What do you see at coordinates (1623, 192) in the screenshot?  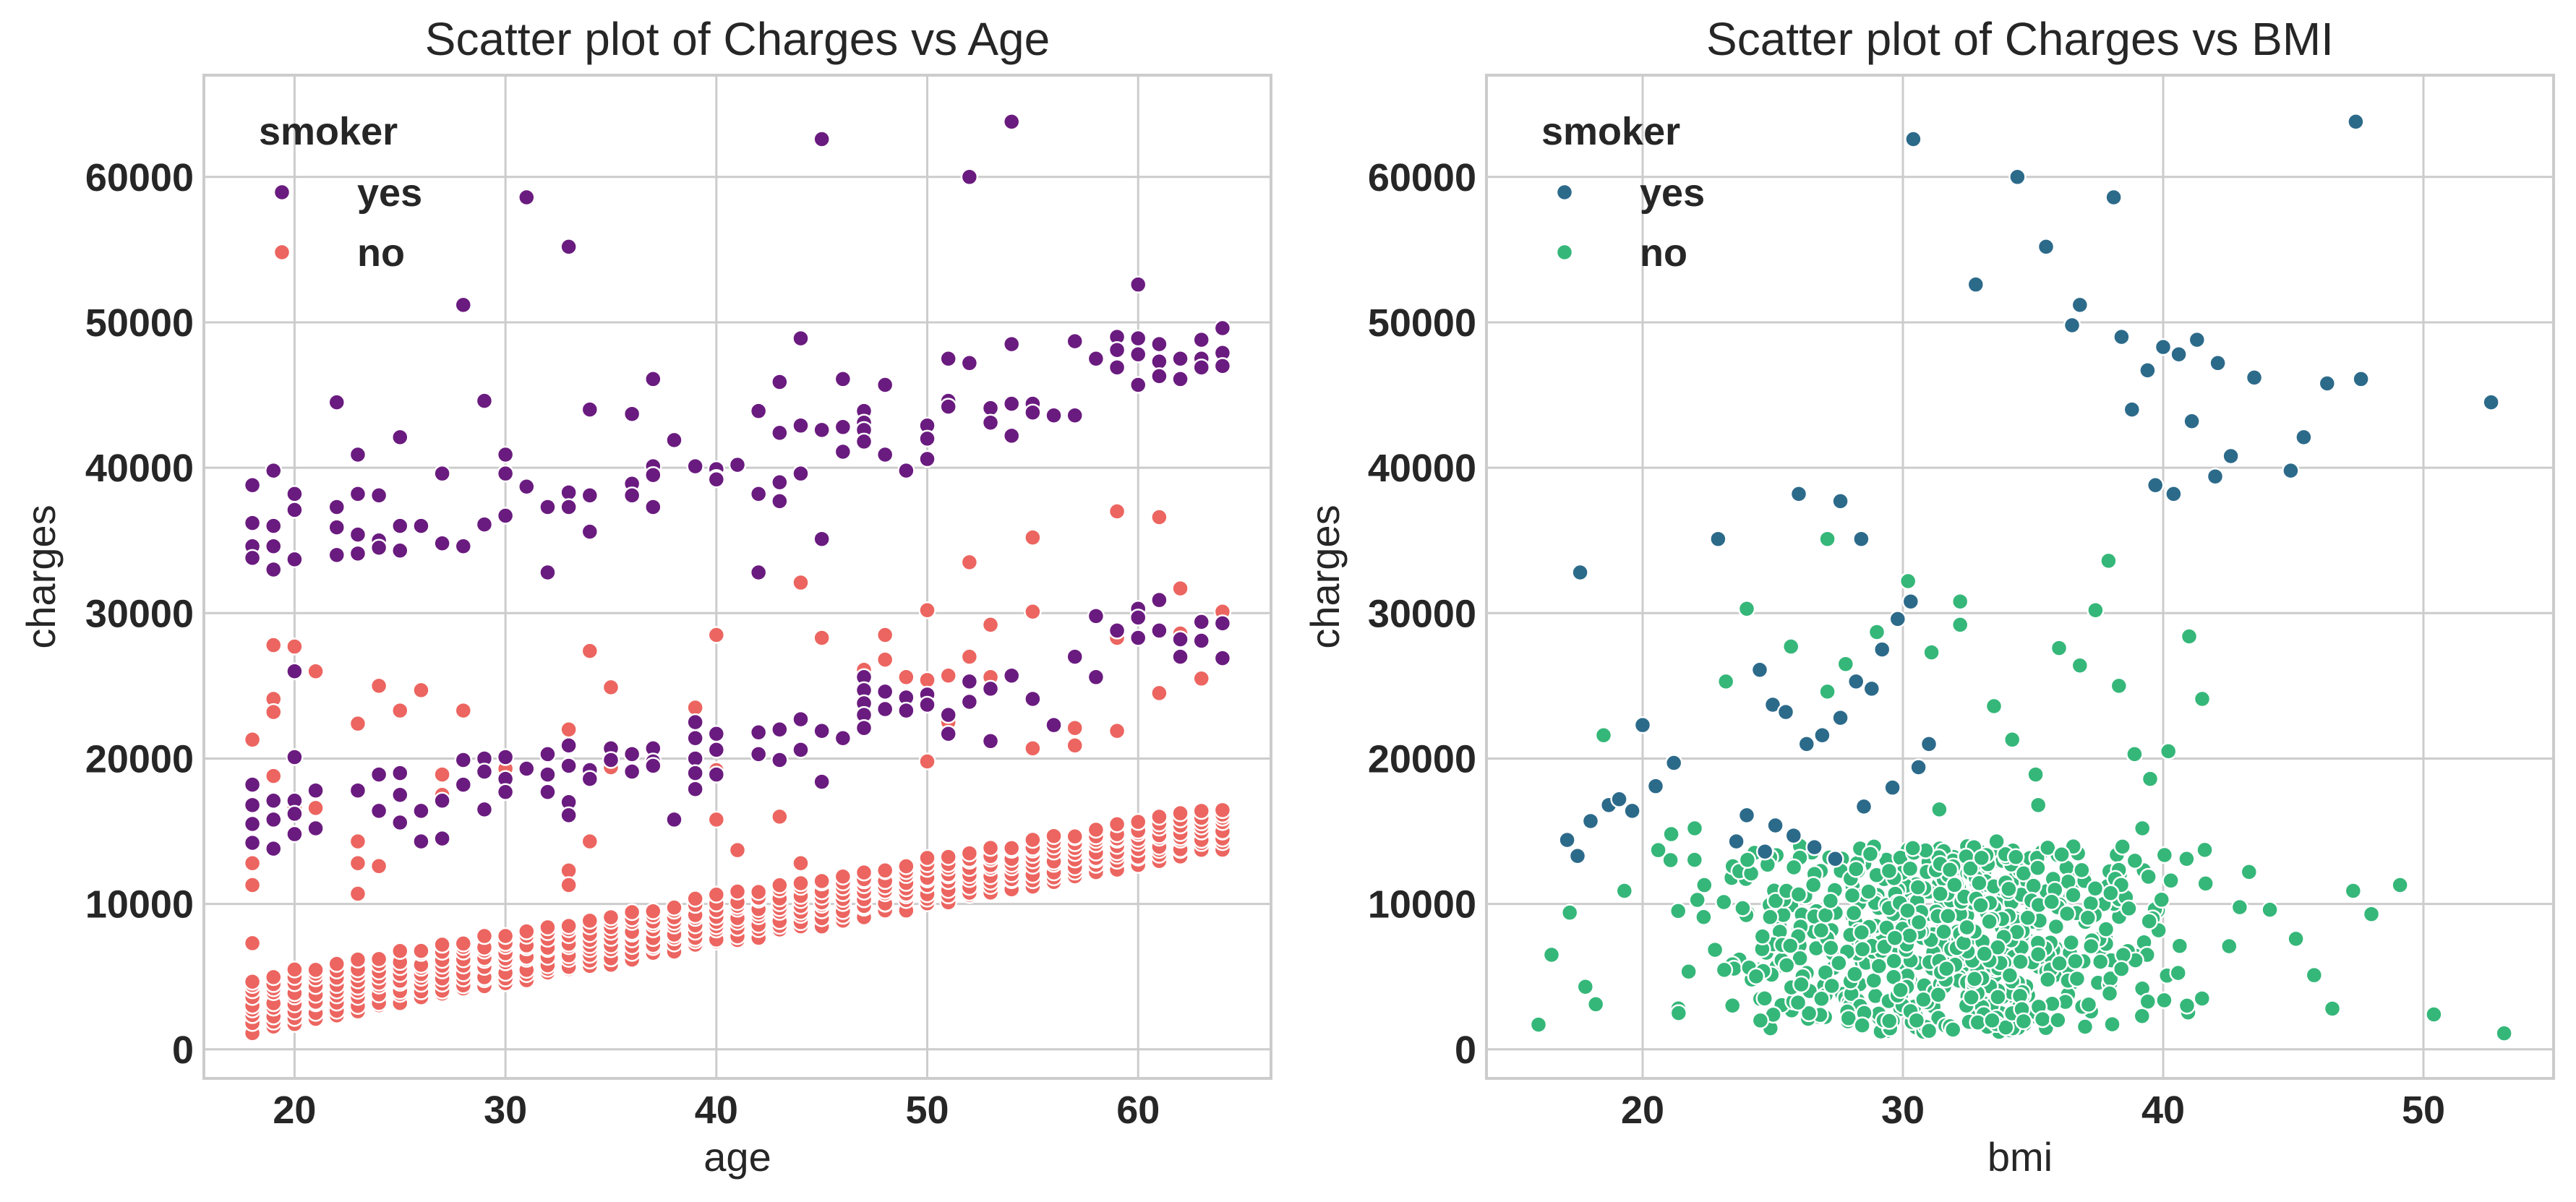 I see `legend-bmi: smoker yes no` at bounding box center [1623, 192].